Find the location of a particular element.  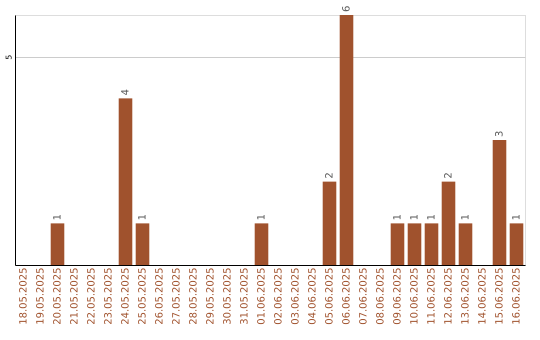

x-tick-label: 03.06.2025 is located at coordinates (296, 296).